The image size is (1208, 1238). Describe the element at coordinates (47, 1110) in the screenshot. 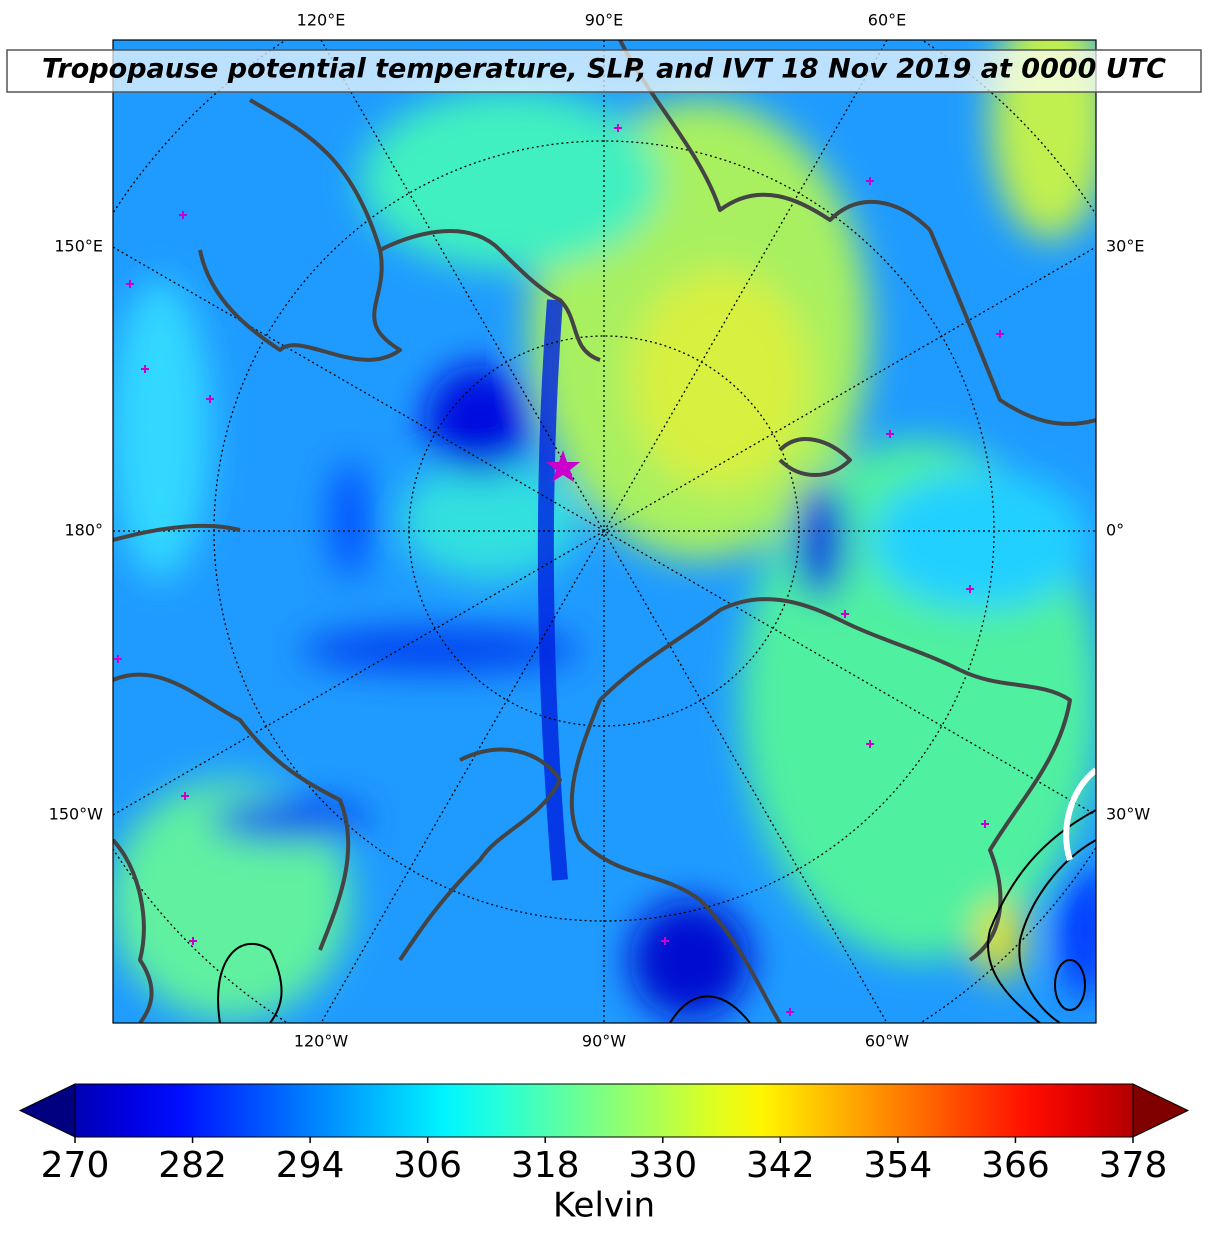

I see `colorbar-extend-low` at that location.